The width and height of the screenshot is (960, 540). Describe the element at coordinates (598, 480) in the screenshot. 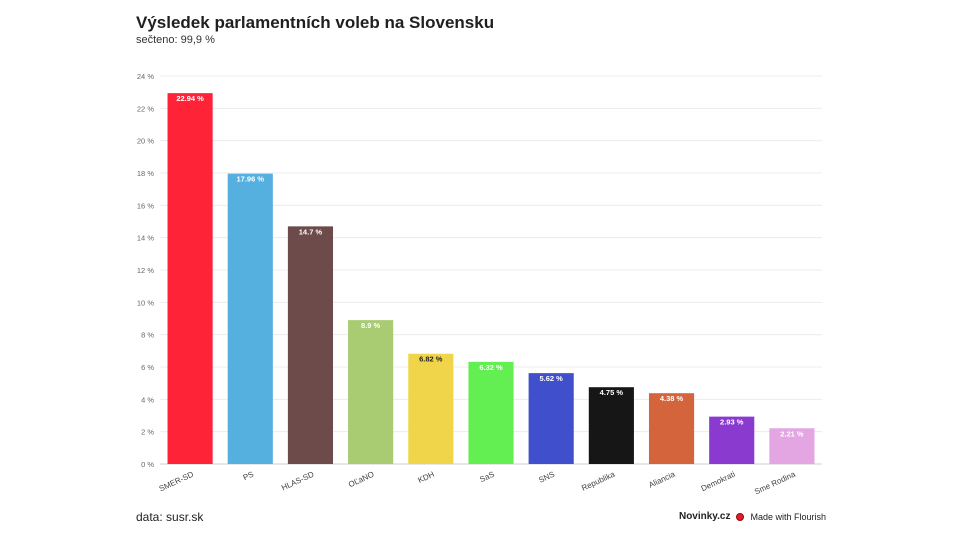

I see `x-tick-label: Republika` at that location.